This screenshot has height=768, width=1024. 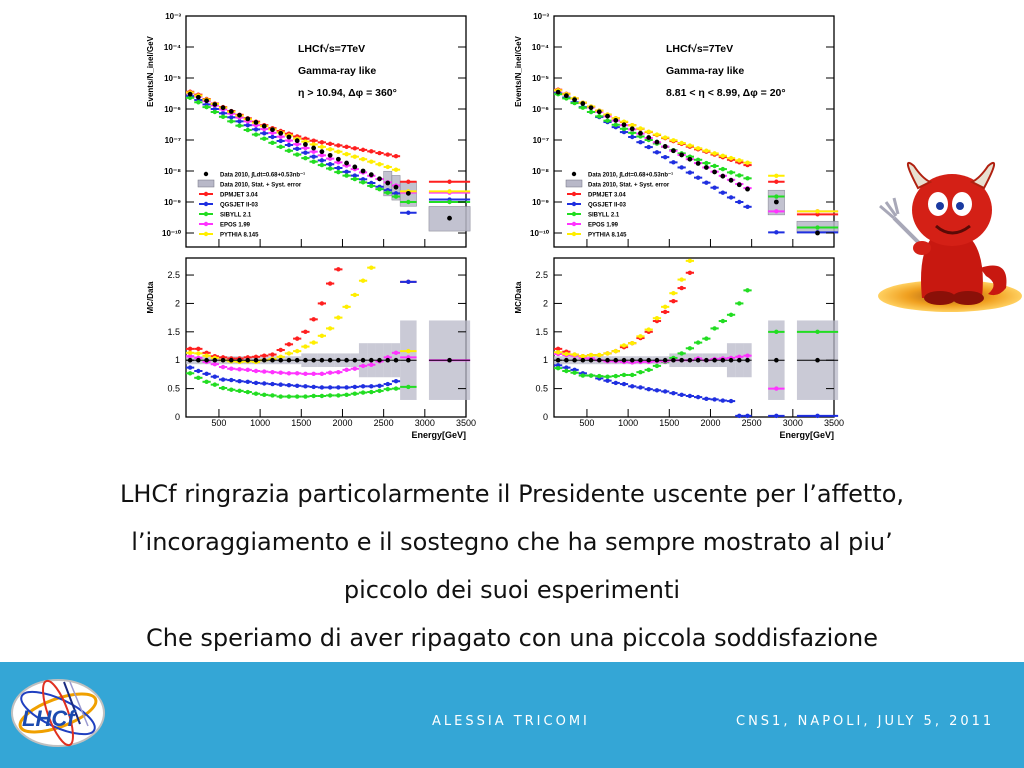 I want to click on spectrum-y-tick-label: 10⁻¹⁰, so click(x=172, y=233).